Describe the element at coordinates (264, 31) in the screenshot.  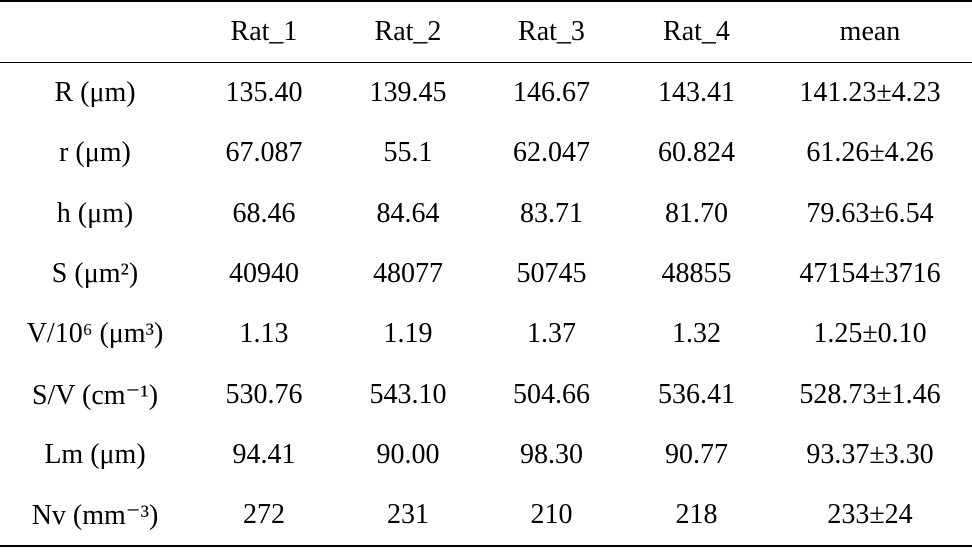
I see `column-header: Rat_1` at that location.